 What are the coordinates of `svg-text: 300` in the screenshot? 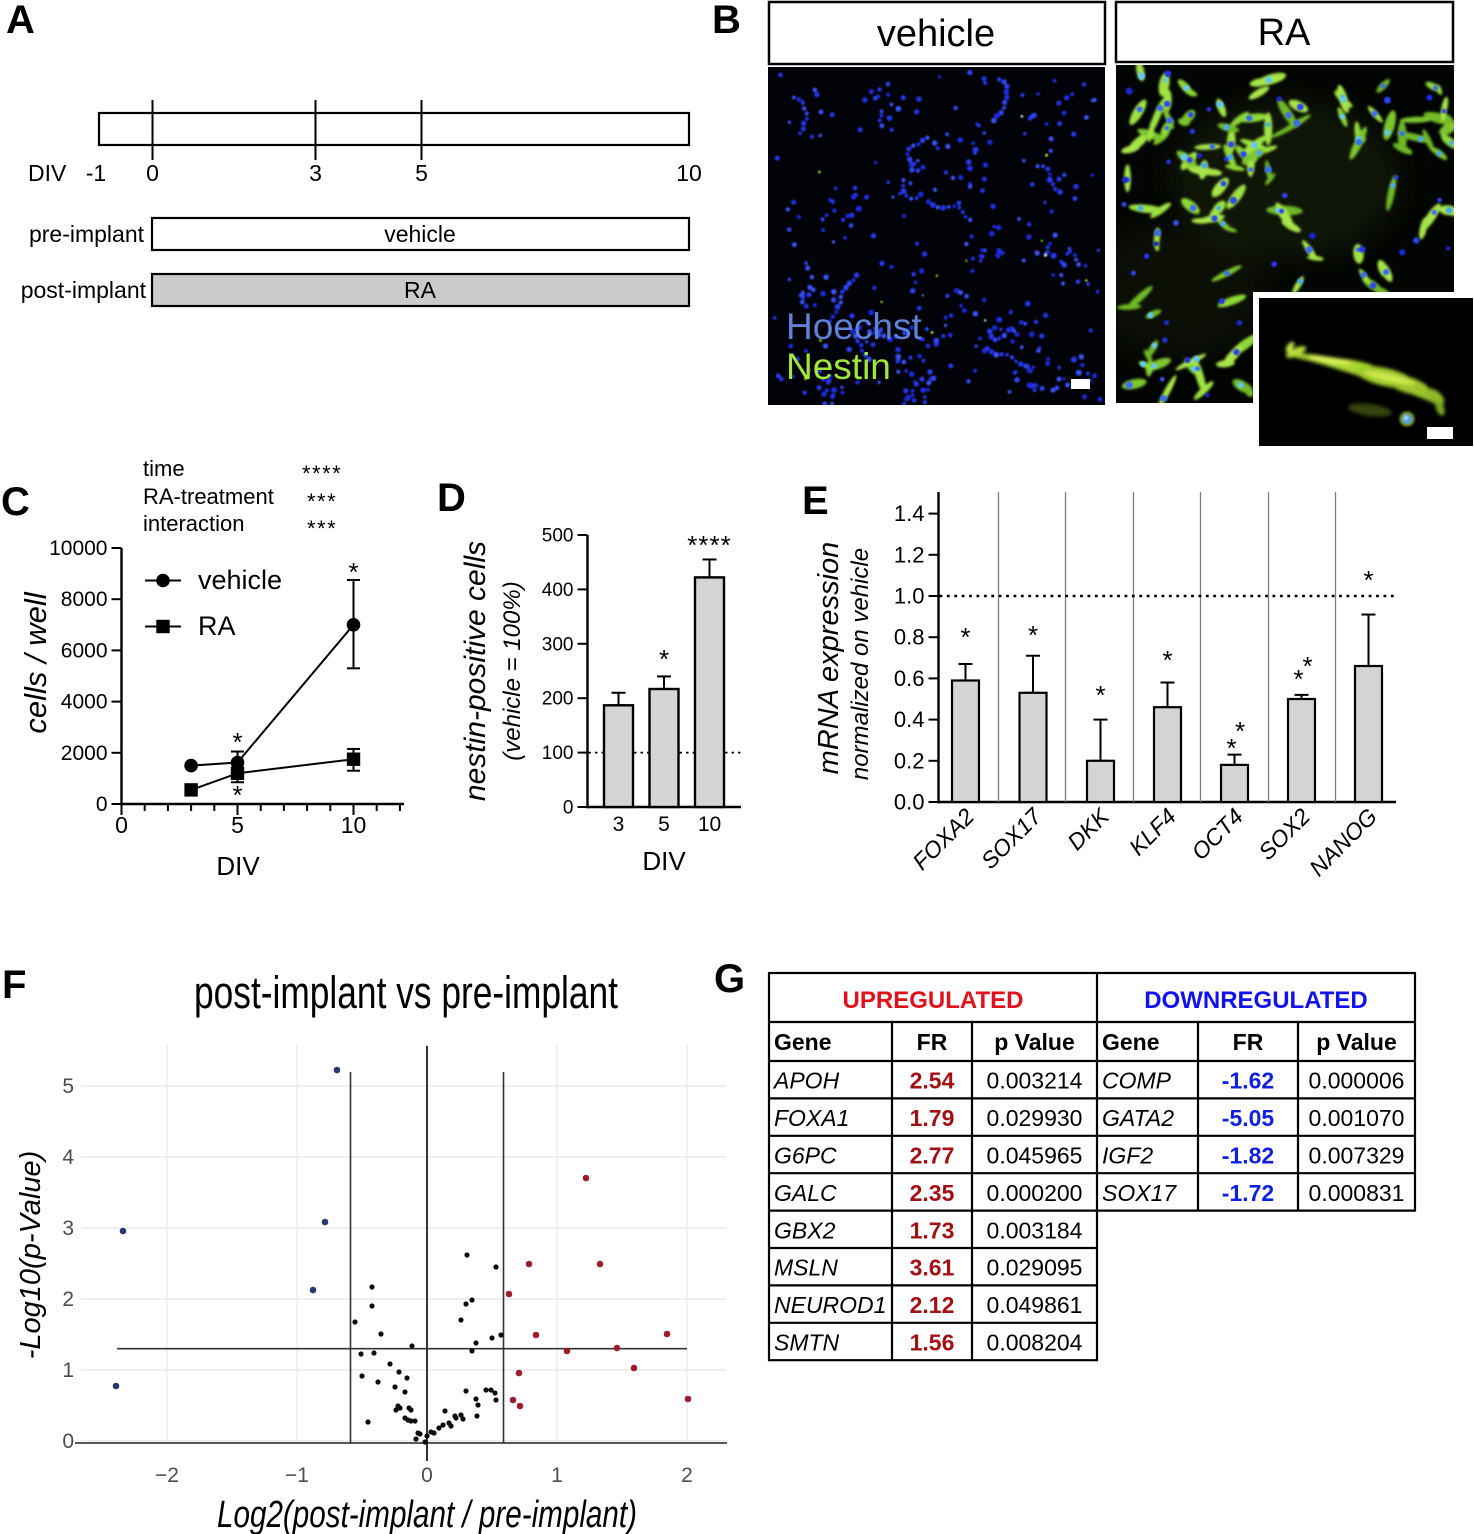 It's located at (558, 644).